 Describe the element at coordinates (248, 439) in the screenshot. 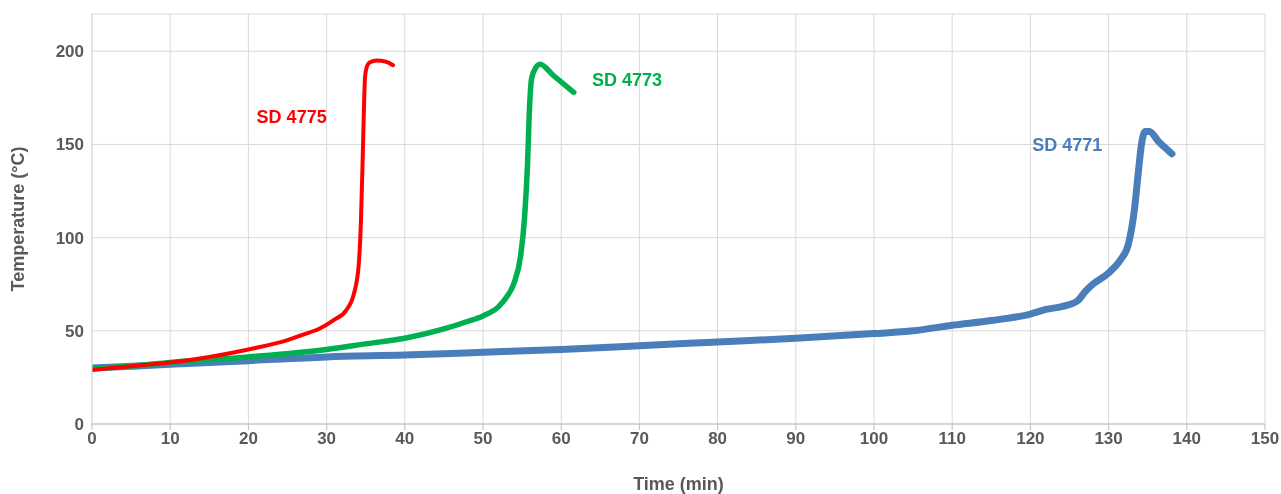

I see `x-tick-label: 20` at that location.